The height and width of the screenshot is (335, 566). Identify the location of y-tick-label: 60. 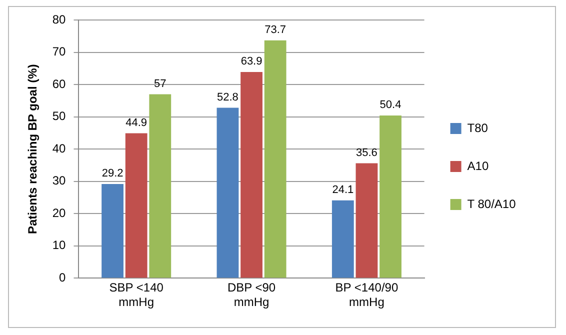
(59, 83).